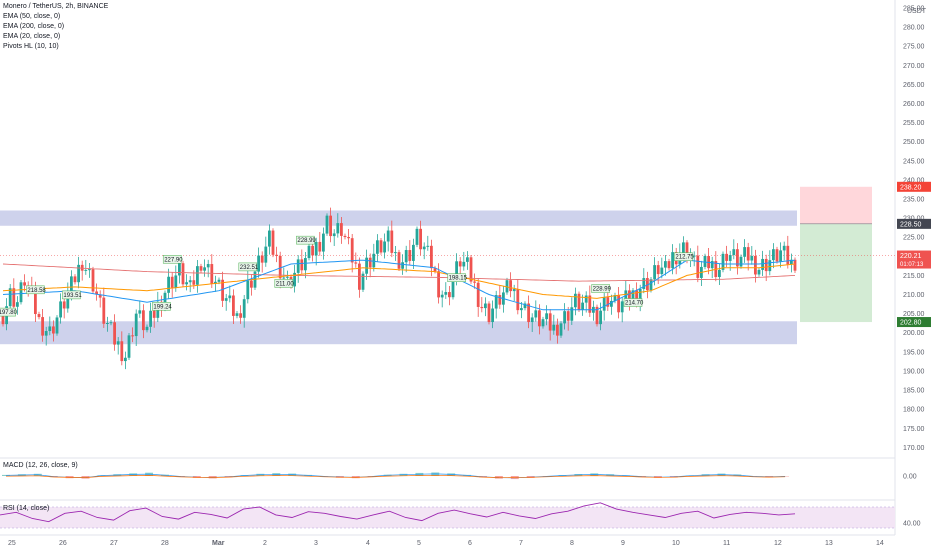  I want to click on macd-legend: MACD (12, 26, close, 9), so click(40, 466).